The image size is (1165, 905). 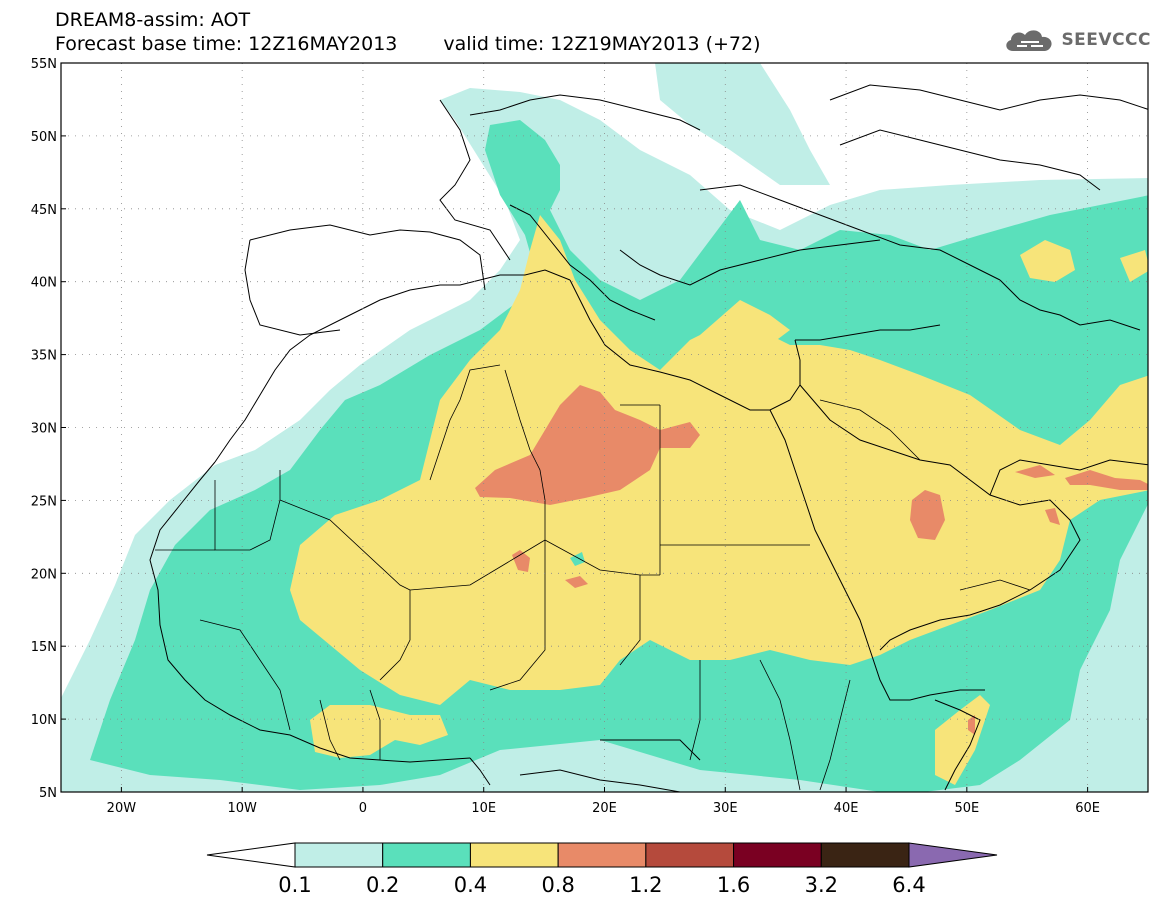 I want to click on map-title: DREAM8-assim: AOT, so click(x=153, y=20).